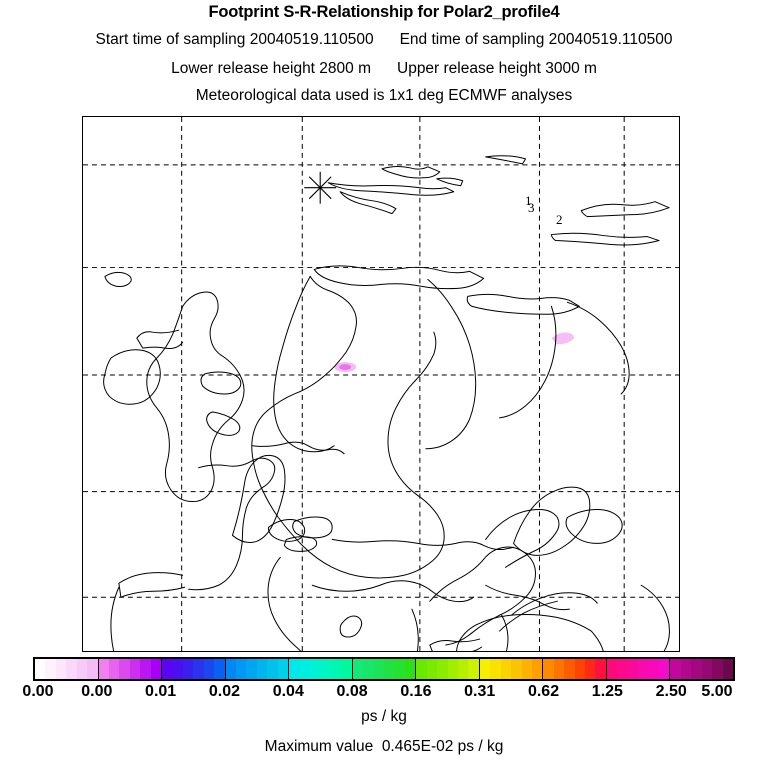 This screenshot has height=768, width=768. Describe the element at coordinates (497, 68) in the screenshot. I see `upper-release-height-label: Upper release height 3000 m` at that location.